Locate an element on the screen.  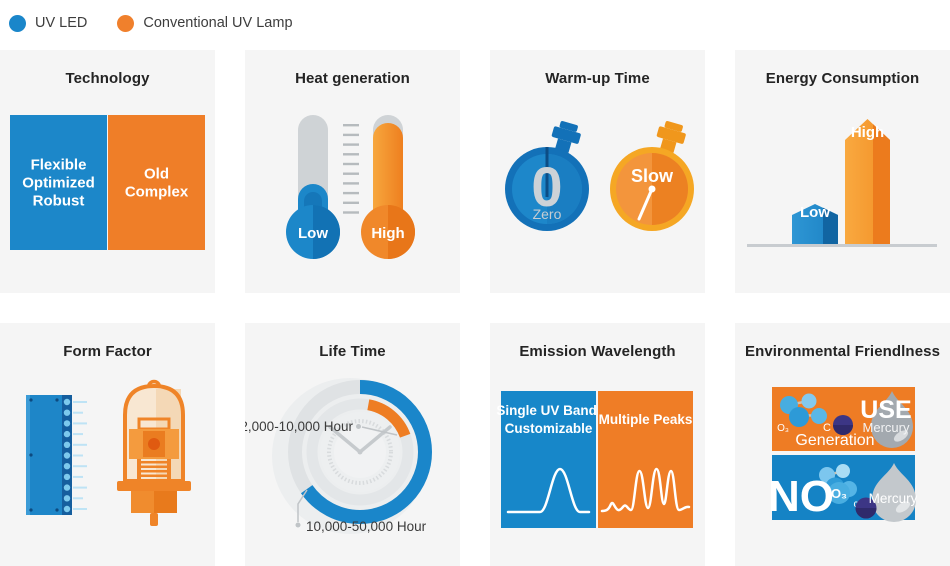
energy-lamp-label: High is located at coordinates (867, 132).